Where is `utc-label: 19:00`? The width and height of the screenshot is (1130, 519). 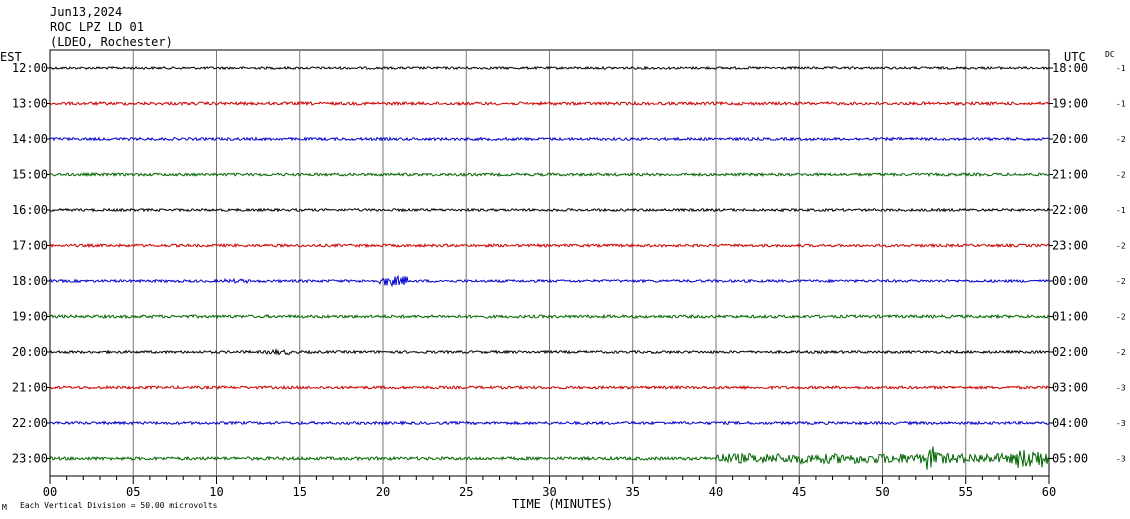
utc-label: 19:00 is located at coordinates (1070, 104).